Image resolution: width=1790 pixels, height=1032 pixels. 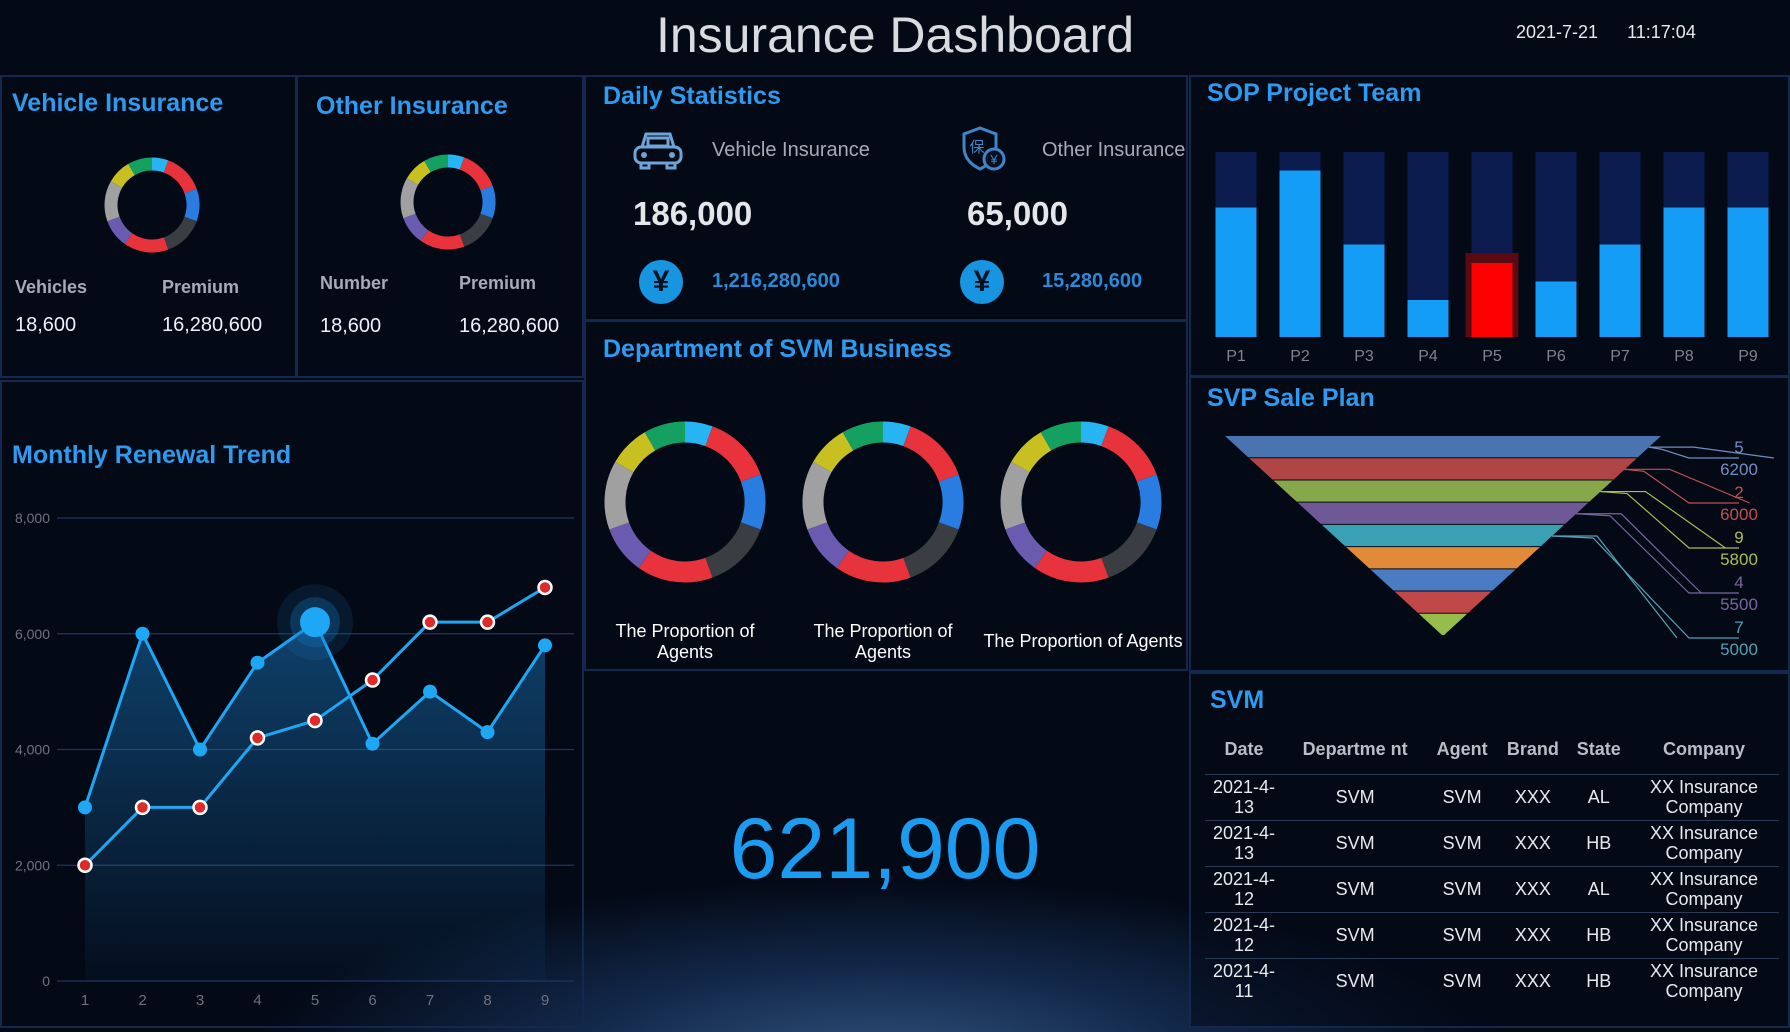 What do you see at coordinates (1739, 649) in the screenshot?
I see `funnel-label-value: 5000` at bounding box center [1739, 649].